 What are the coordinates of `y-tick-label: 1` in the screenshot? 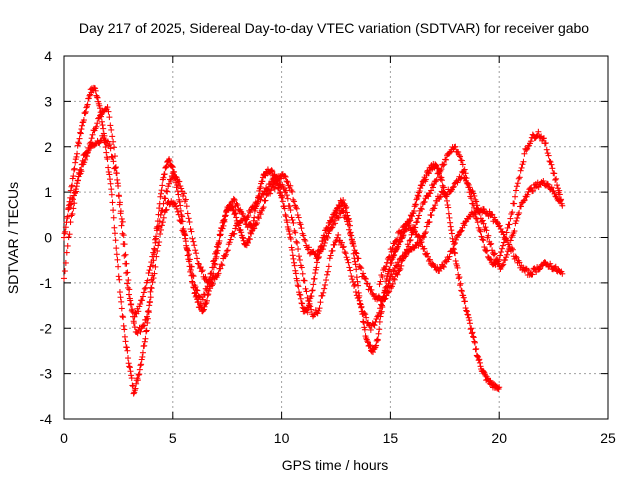 It's located at (48, 192).